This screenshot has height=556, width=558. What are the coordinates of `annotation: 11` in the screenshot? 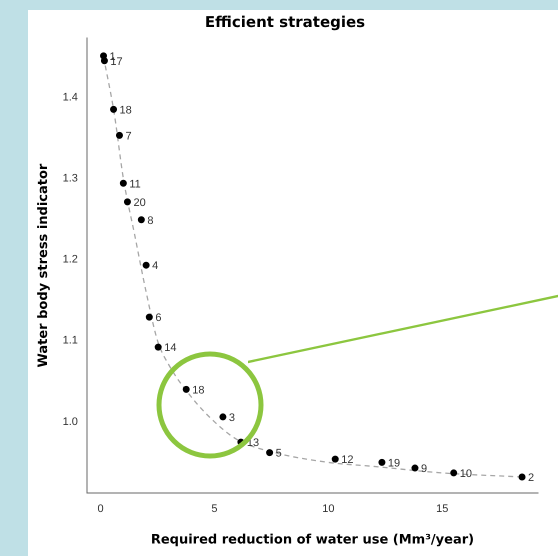 It's located at (135, 184).